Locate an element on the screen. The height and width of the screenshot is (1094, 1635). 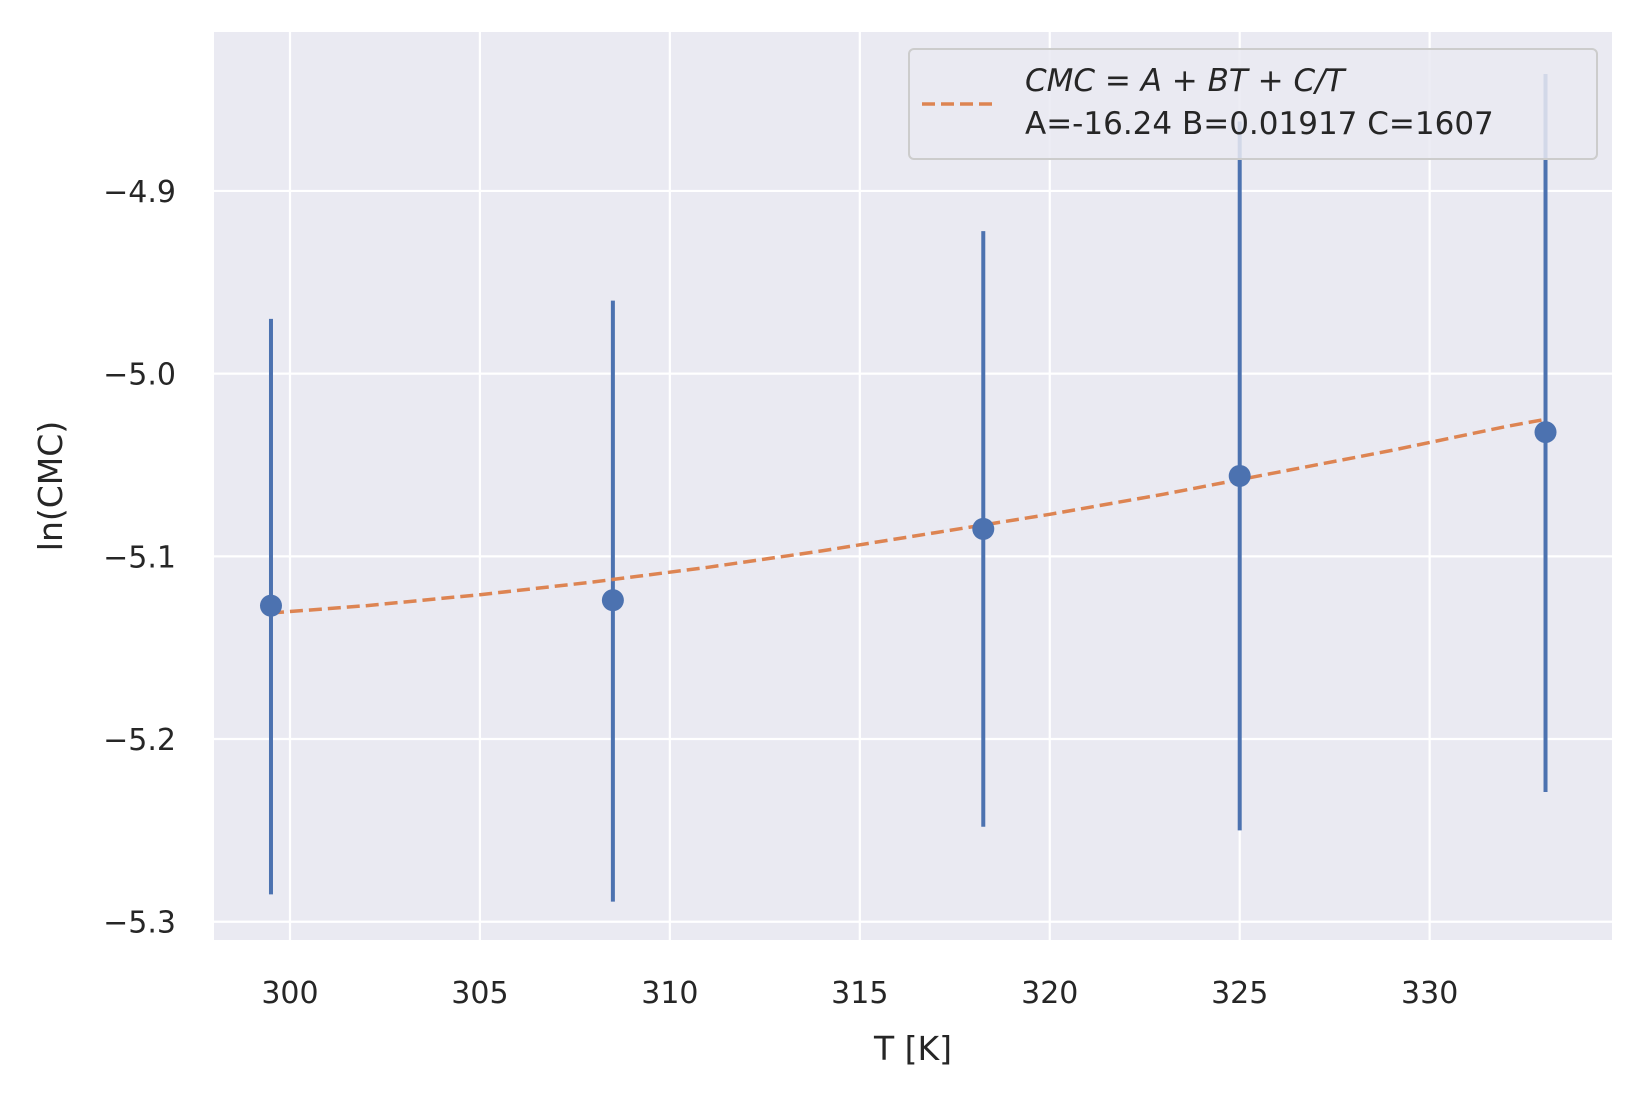
x-tick-labels: 300 305 310 315 320 325 330 is located at coordinates (859, 993).